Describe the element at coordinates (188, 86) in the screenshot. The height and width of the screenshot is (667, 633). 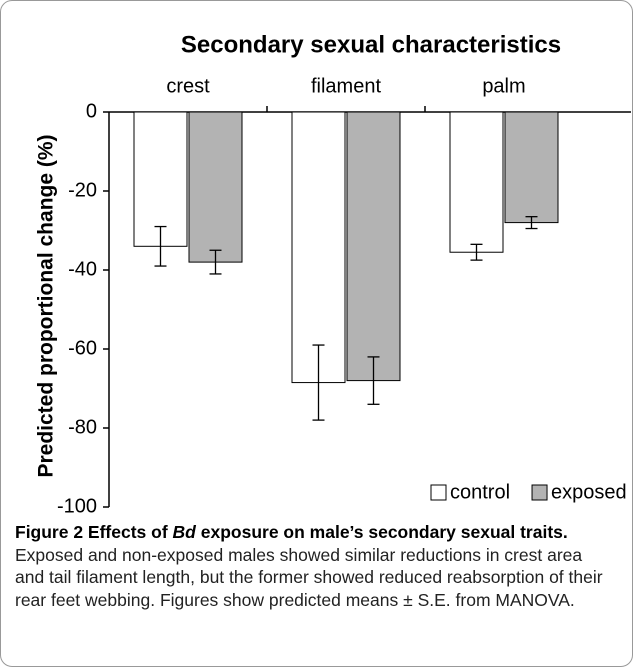
I see `x-tick-label: crest` at that location.